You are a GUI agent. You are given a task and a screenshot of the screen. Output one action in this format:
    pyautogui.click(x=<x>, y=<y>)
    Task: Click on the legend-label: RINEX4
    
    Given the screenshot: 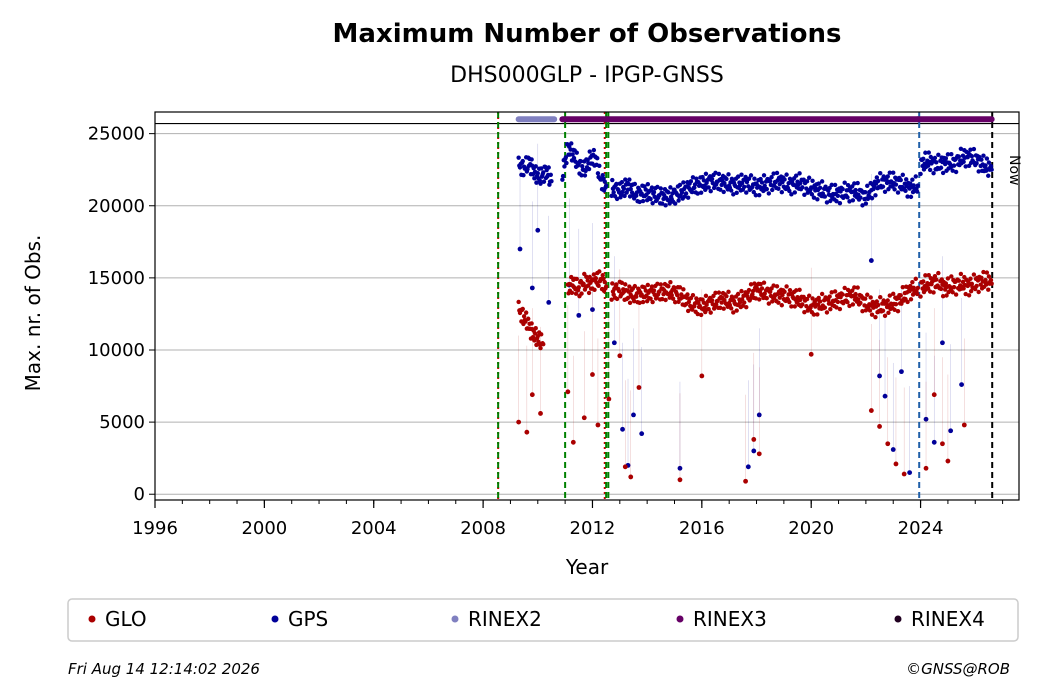 What is the action you would take?
    pyautogui.click(x=948, y=619)
    